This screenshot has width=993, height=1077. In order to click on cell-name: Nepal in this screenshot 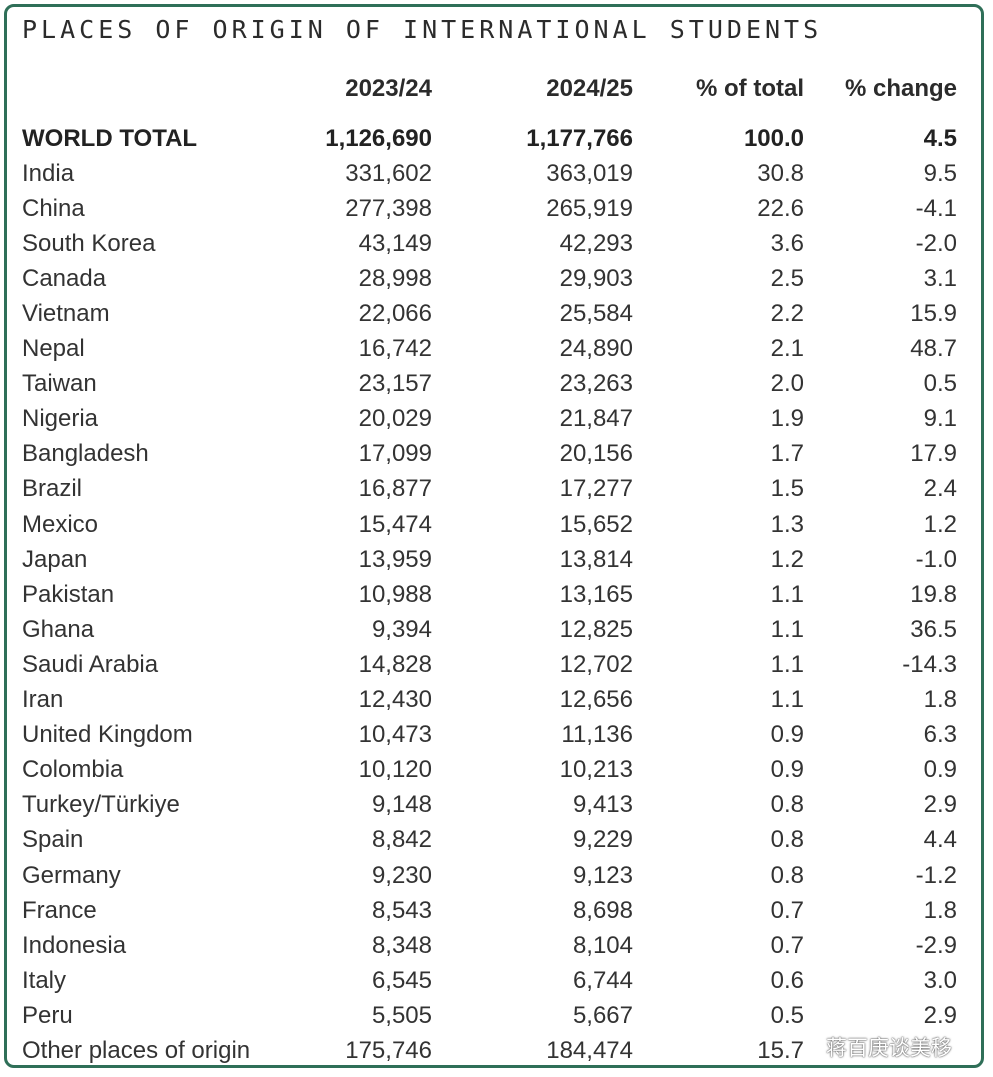, I will do `click(53, 349)`.